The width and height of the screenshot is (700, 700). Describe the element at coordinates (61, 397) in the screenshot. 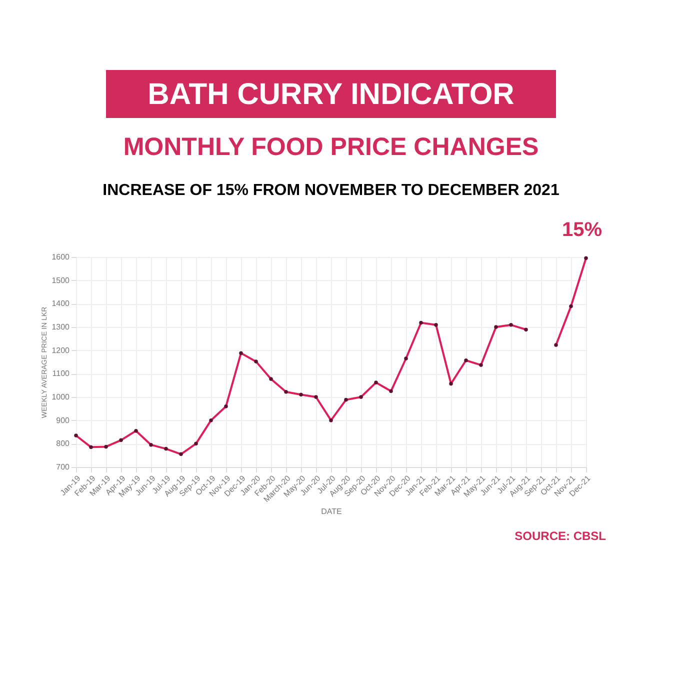

I see `y-tick-label: 1000` at that location.